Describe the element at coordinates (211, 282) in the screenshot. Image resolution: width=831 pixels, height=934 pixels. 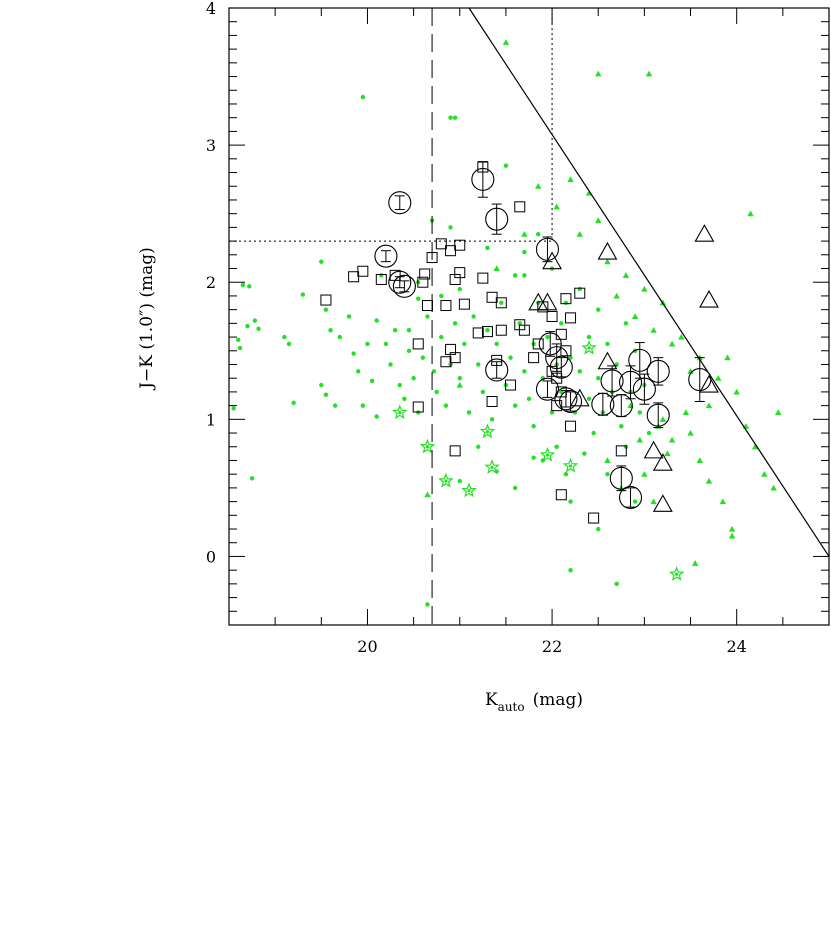
I see `y-tick-label: 2` at that location.